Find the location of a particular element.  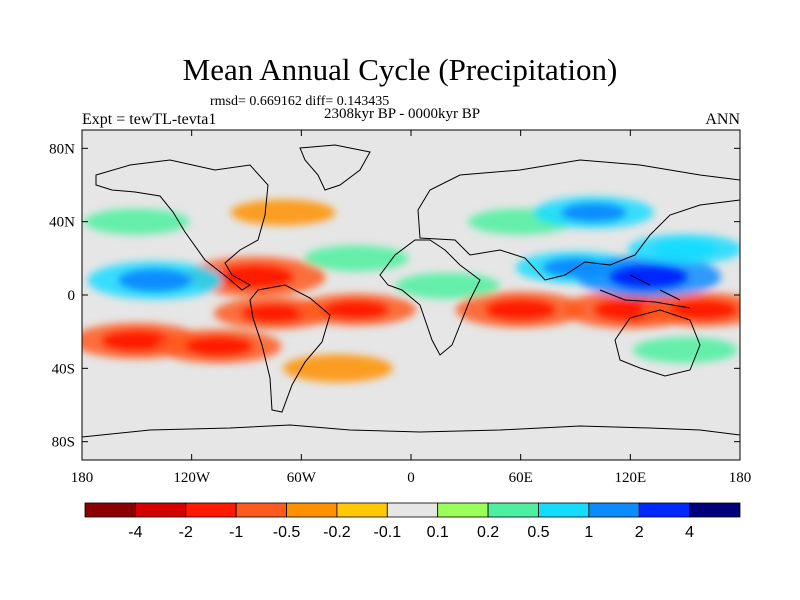

coastline-south-america is located at coordinates (290, 348).